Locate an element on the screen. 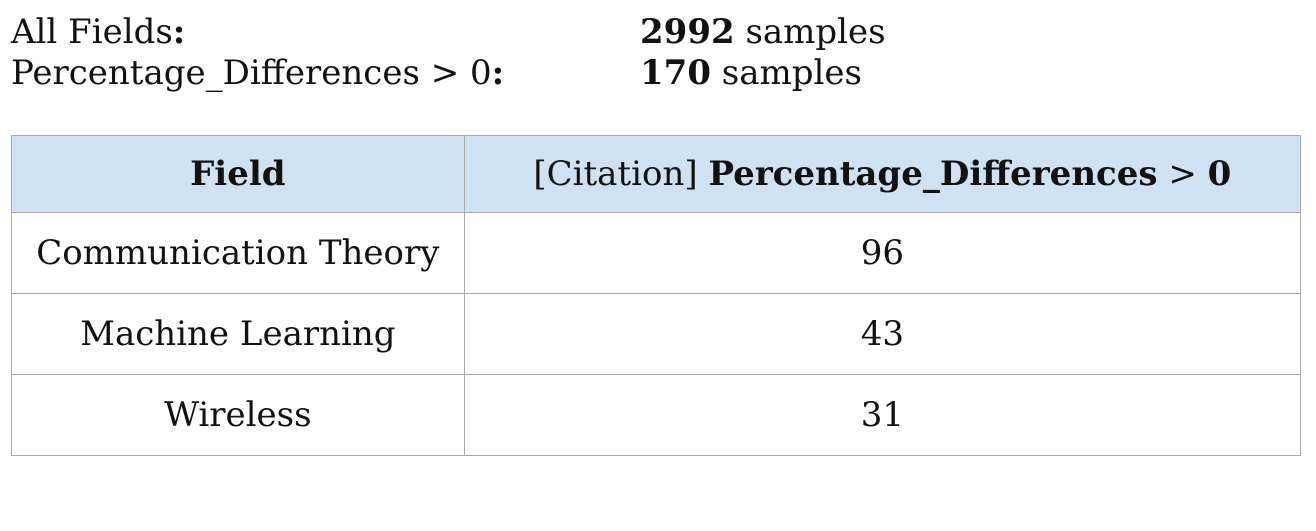  summary-row-filtered: Percentage_Differences > 0: 170 samples is located at coordinates (656, 73).